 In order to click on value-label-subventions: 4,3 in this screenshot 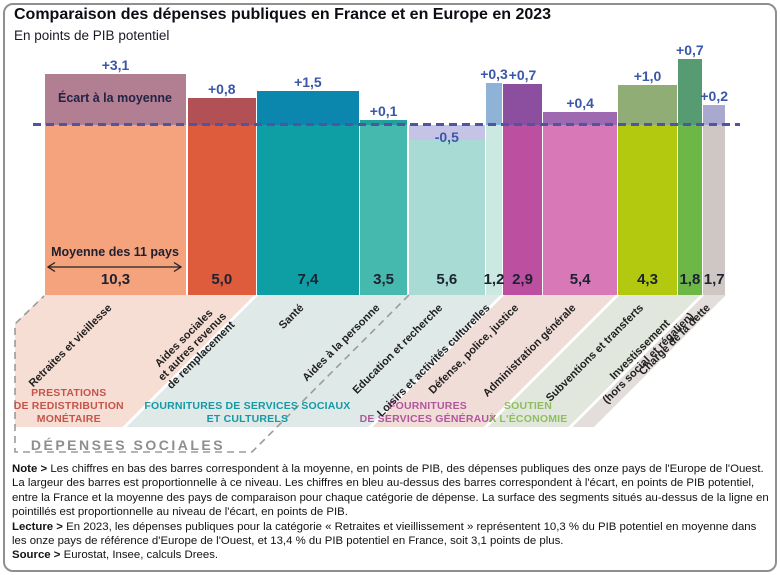, I will do `click(647, 279)`.